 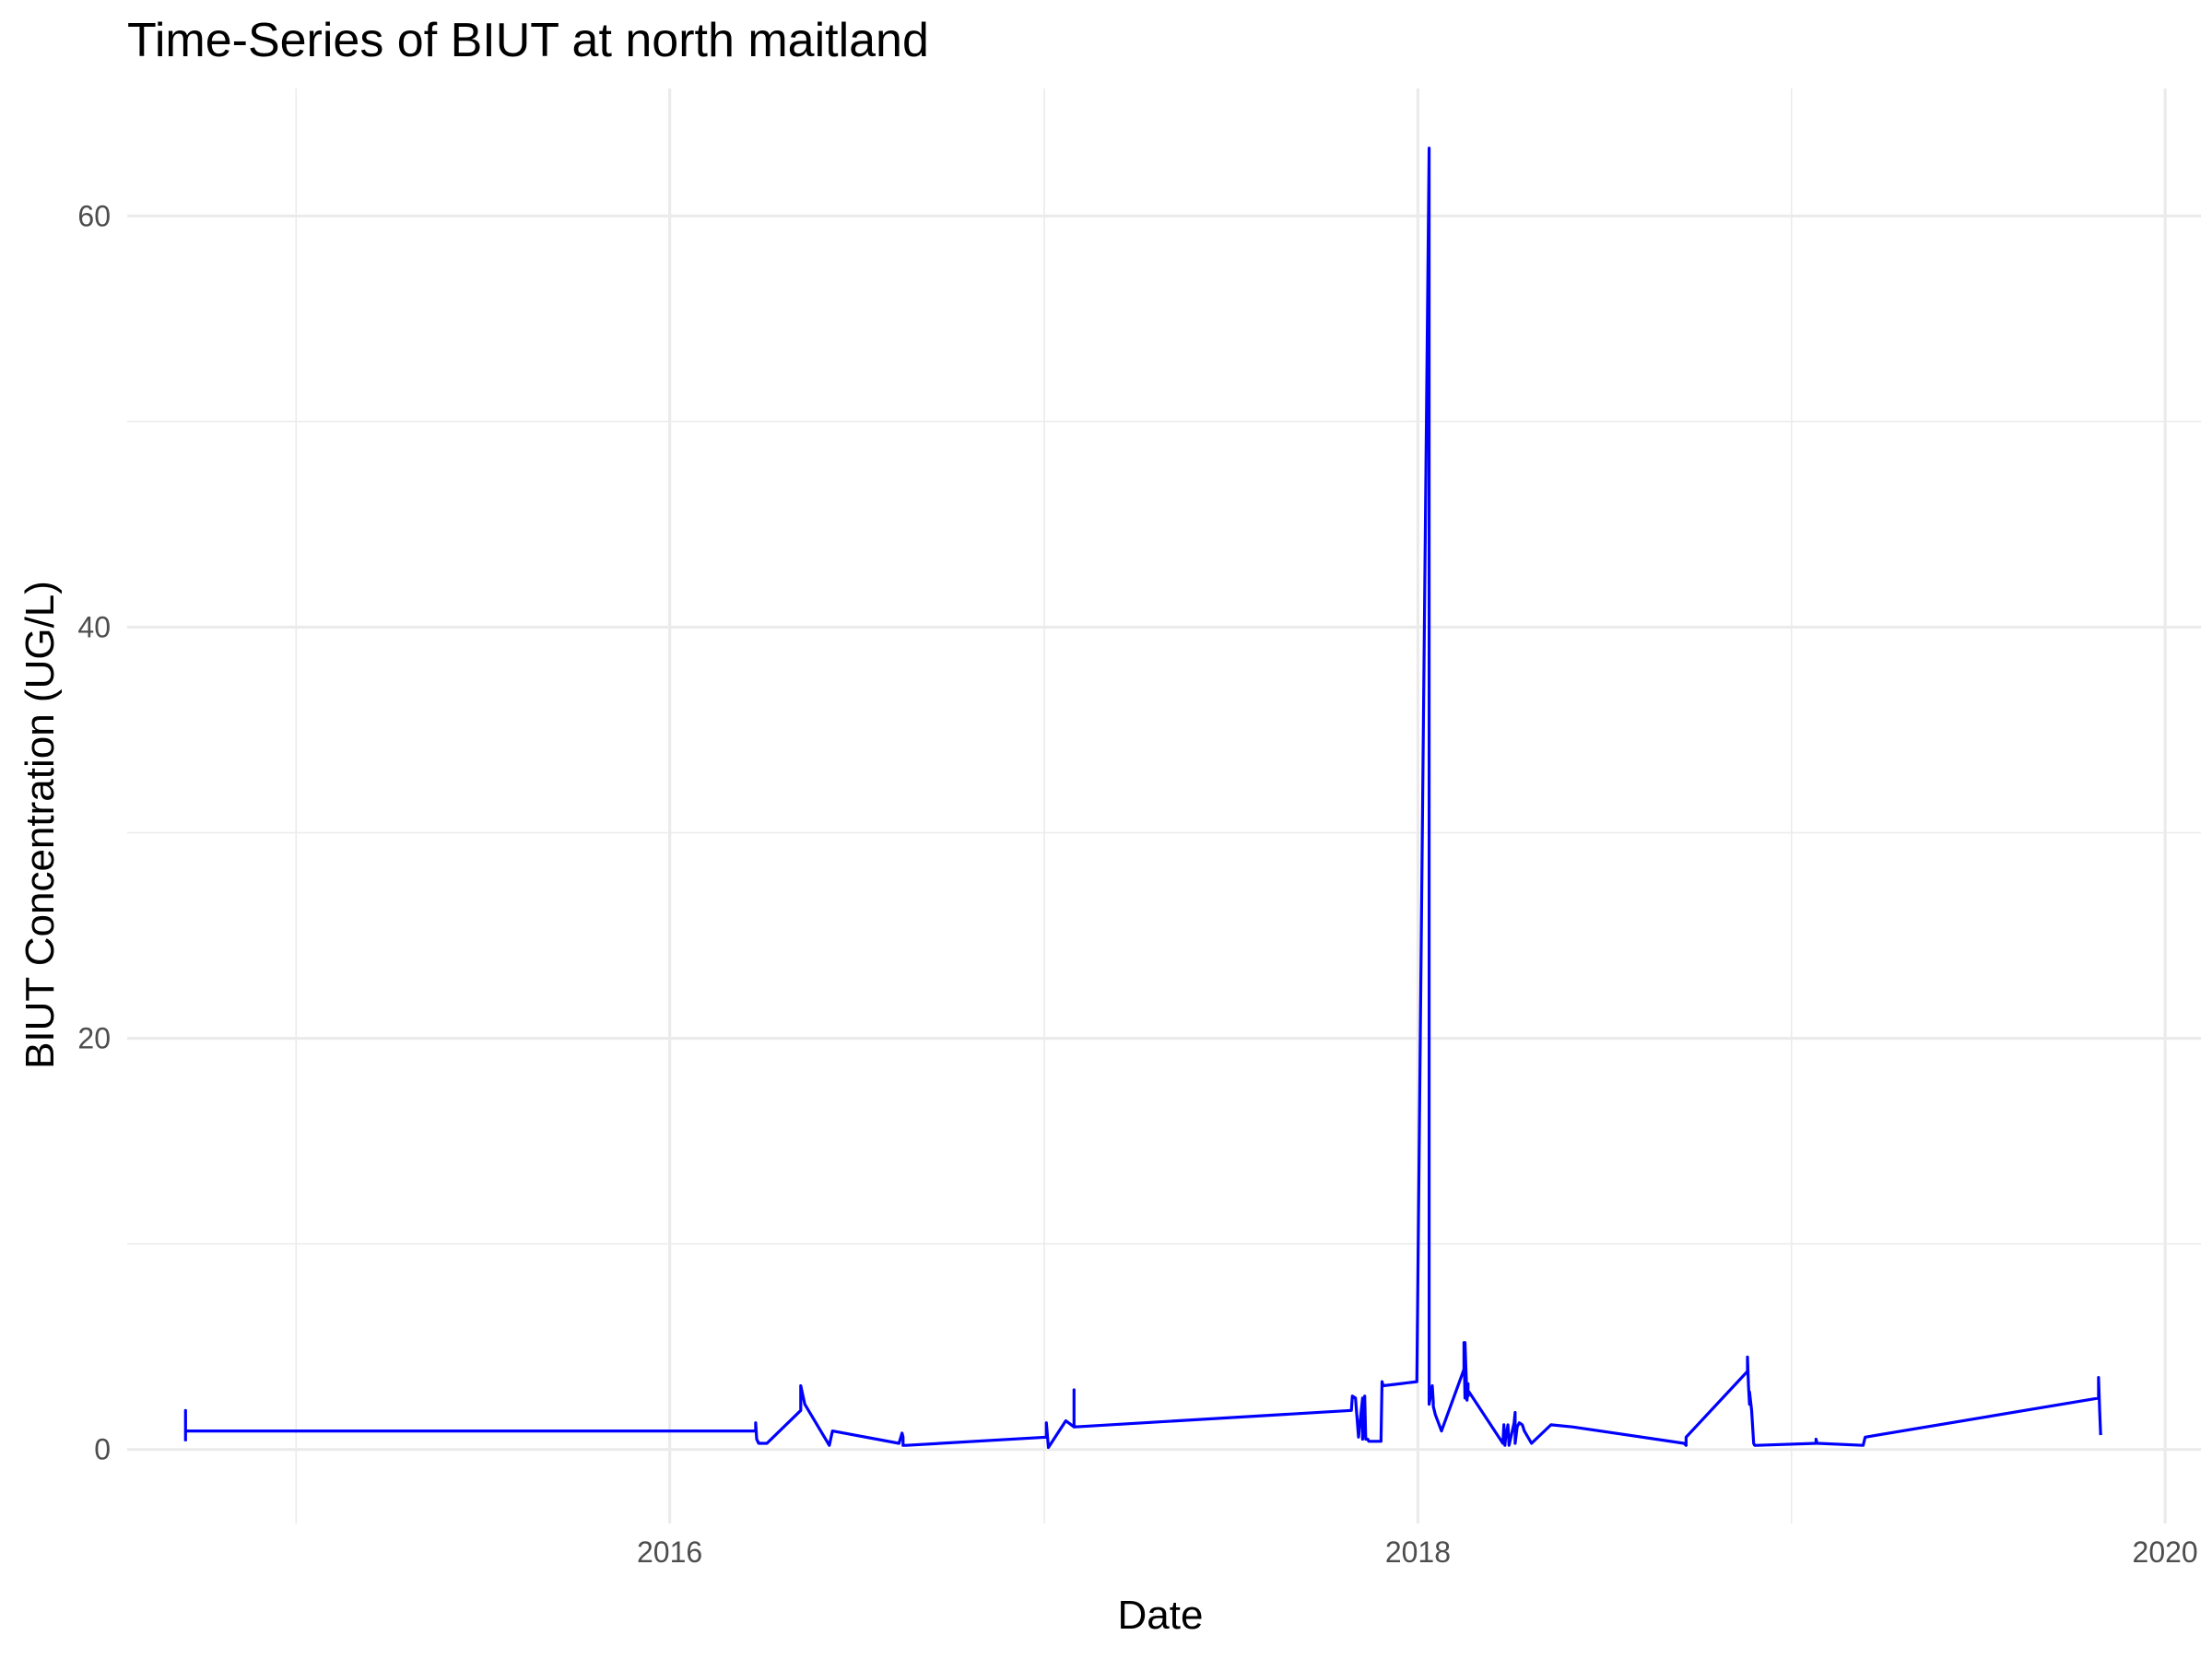 What do you see at coordinates (102, 1449) in the screenshot?
I see `y-tick-label: 0` at bounding box center [102, 1449].